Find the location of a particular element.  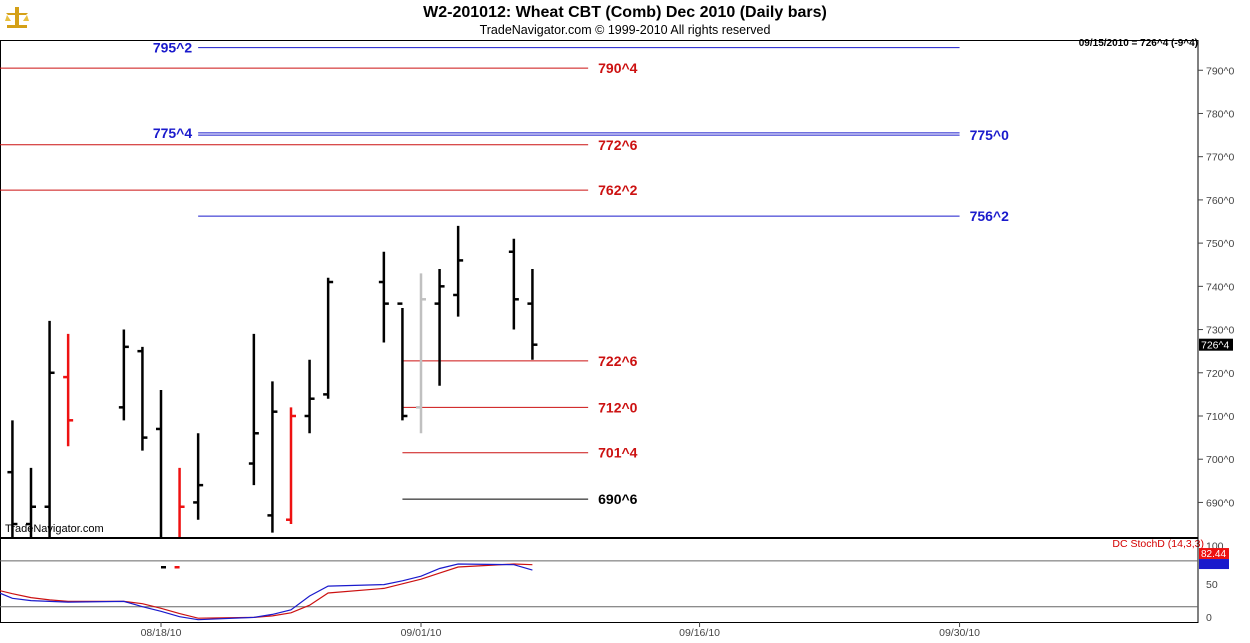

level-label: 690^6 is located at coordinates (618, 499).